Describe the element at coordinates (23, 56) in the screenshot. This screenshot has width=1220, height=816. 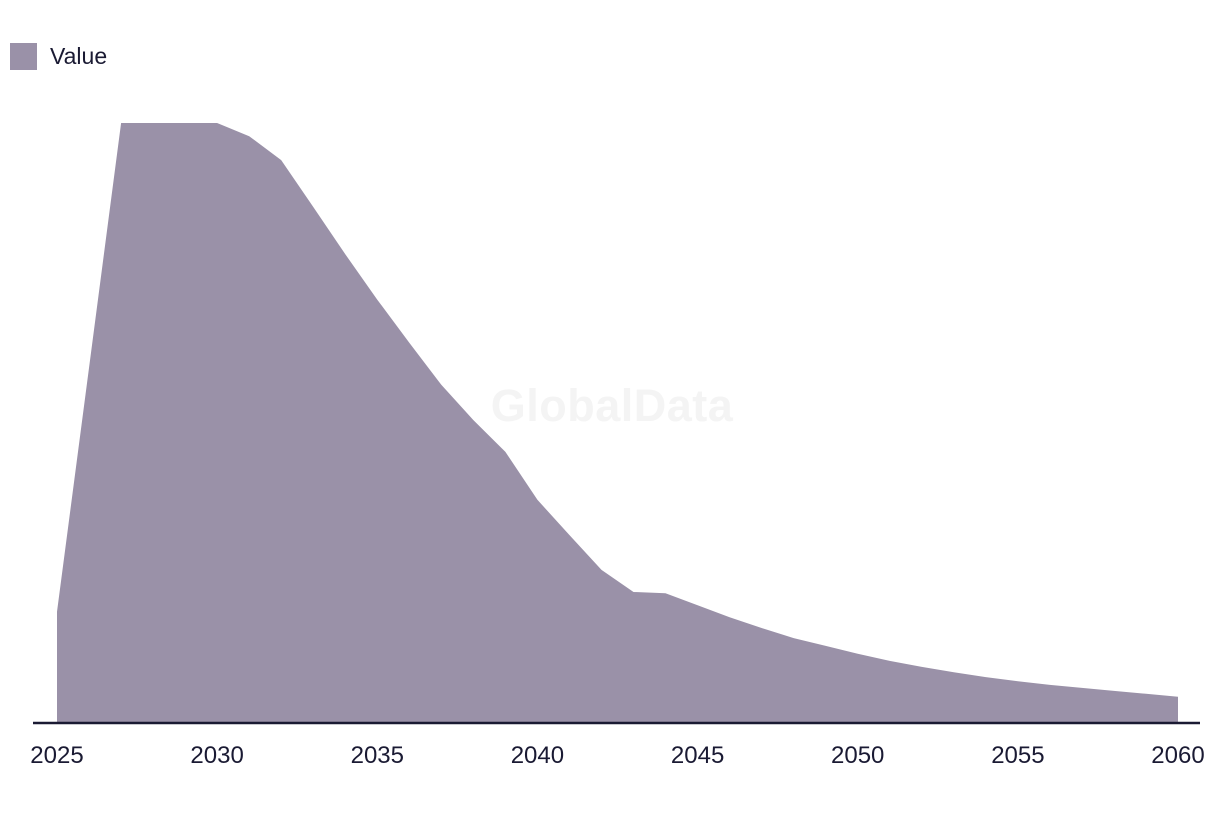
I see `legend-swatch-icon` at that location.